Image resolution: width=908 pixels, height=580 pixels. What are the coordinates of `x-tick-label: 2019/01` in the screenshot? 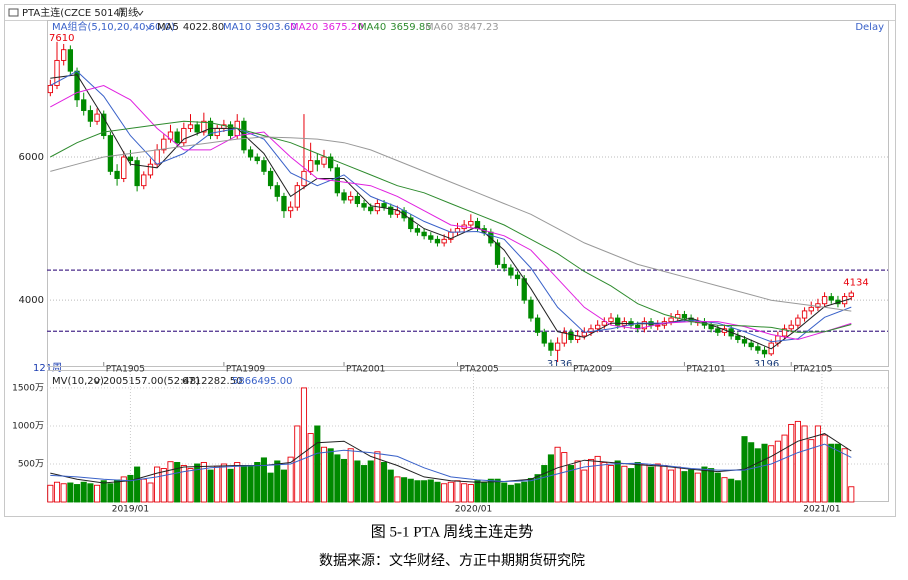 It's located at (130, 510).